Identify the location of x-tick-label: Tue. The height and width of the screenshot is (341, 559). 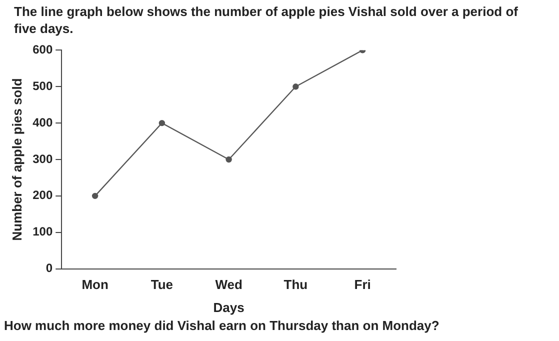
(162, 284).